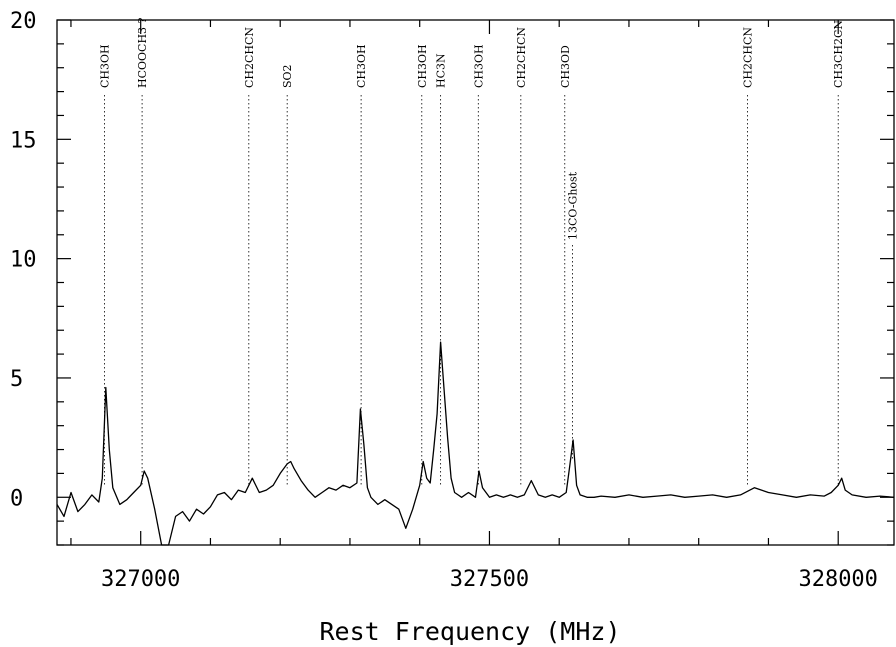 This screenshot has height=647, width=896. What do you see at coordinates (287, 76) in the screenshot?
I see `line-id-label: SO2` at bounding box center [287, 76].